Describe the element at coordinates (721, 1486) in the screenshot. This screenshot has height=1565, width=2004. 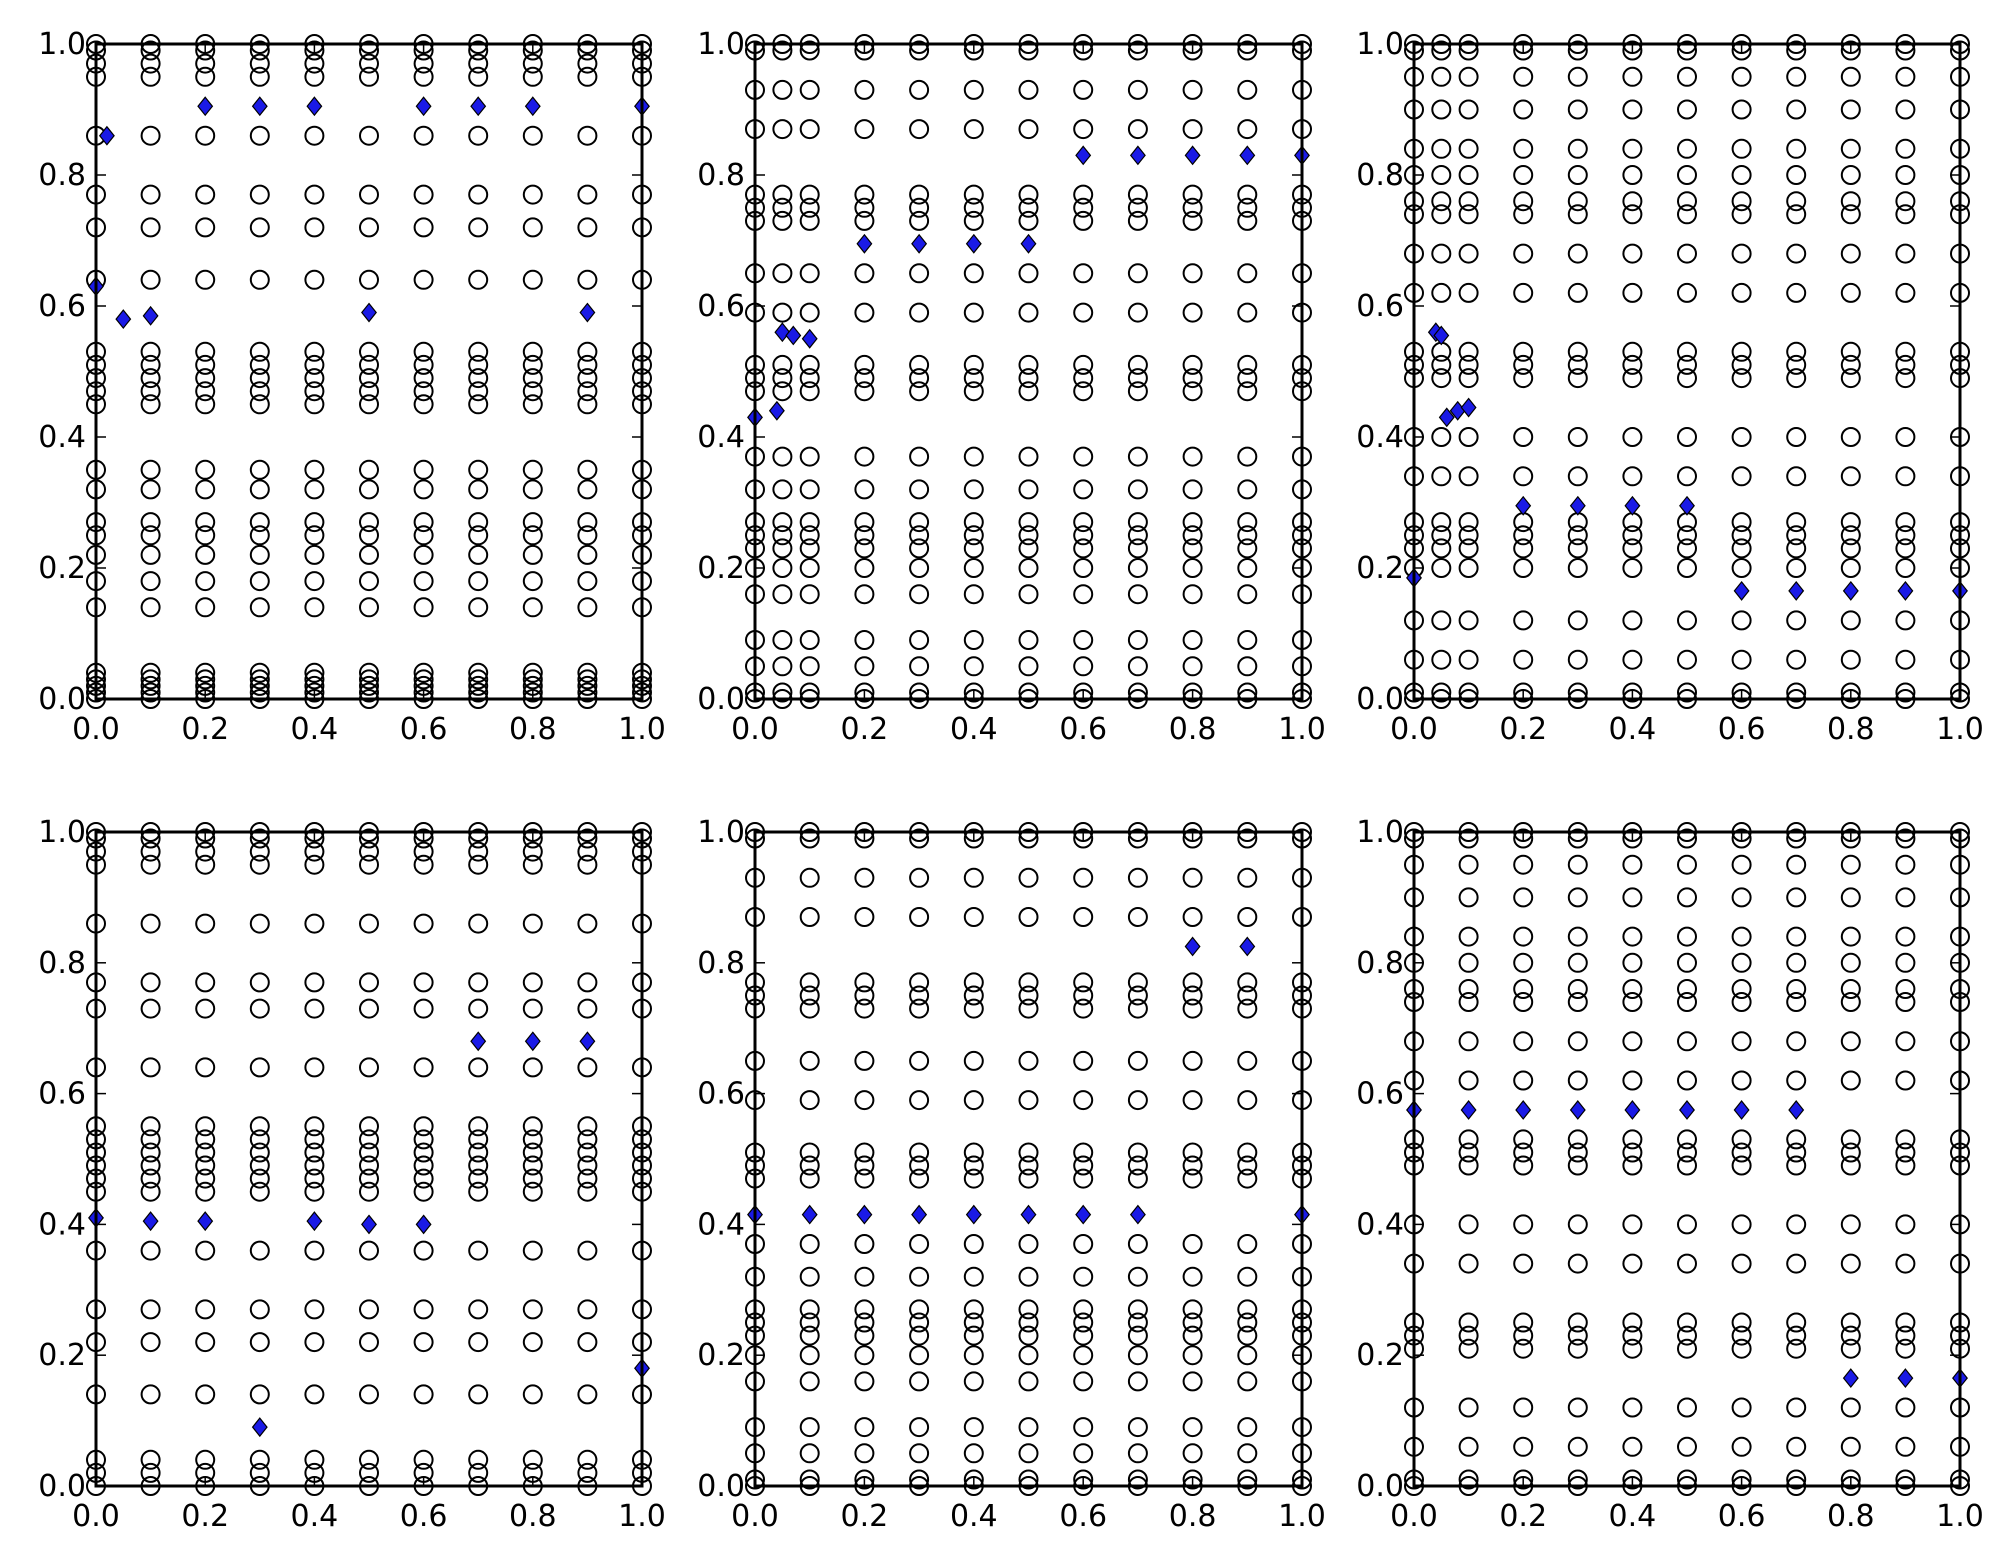
I see `y-tick-label: 0.0` at that location.